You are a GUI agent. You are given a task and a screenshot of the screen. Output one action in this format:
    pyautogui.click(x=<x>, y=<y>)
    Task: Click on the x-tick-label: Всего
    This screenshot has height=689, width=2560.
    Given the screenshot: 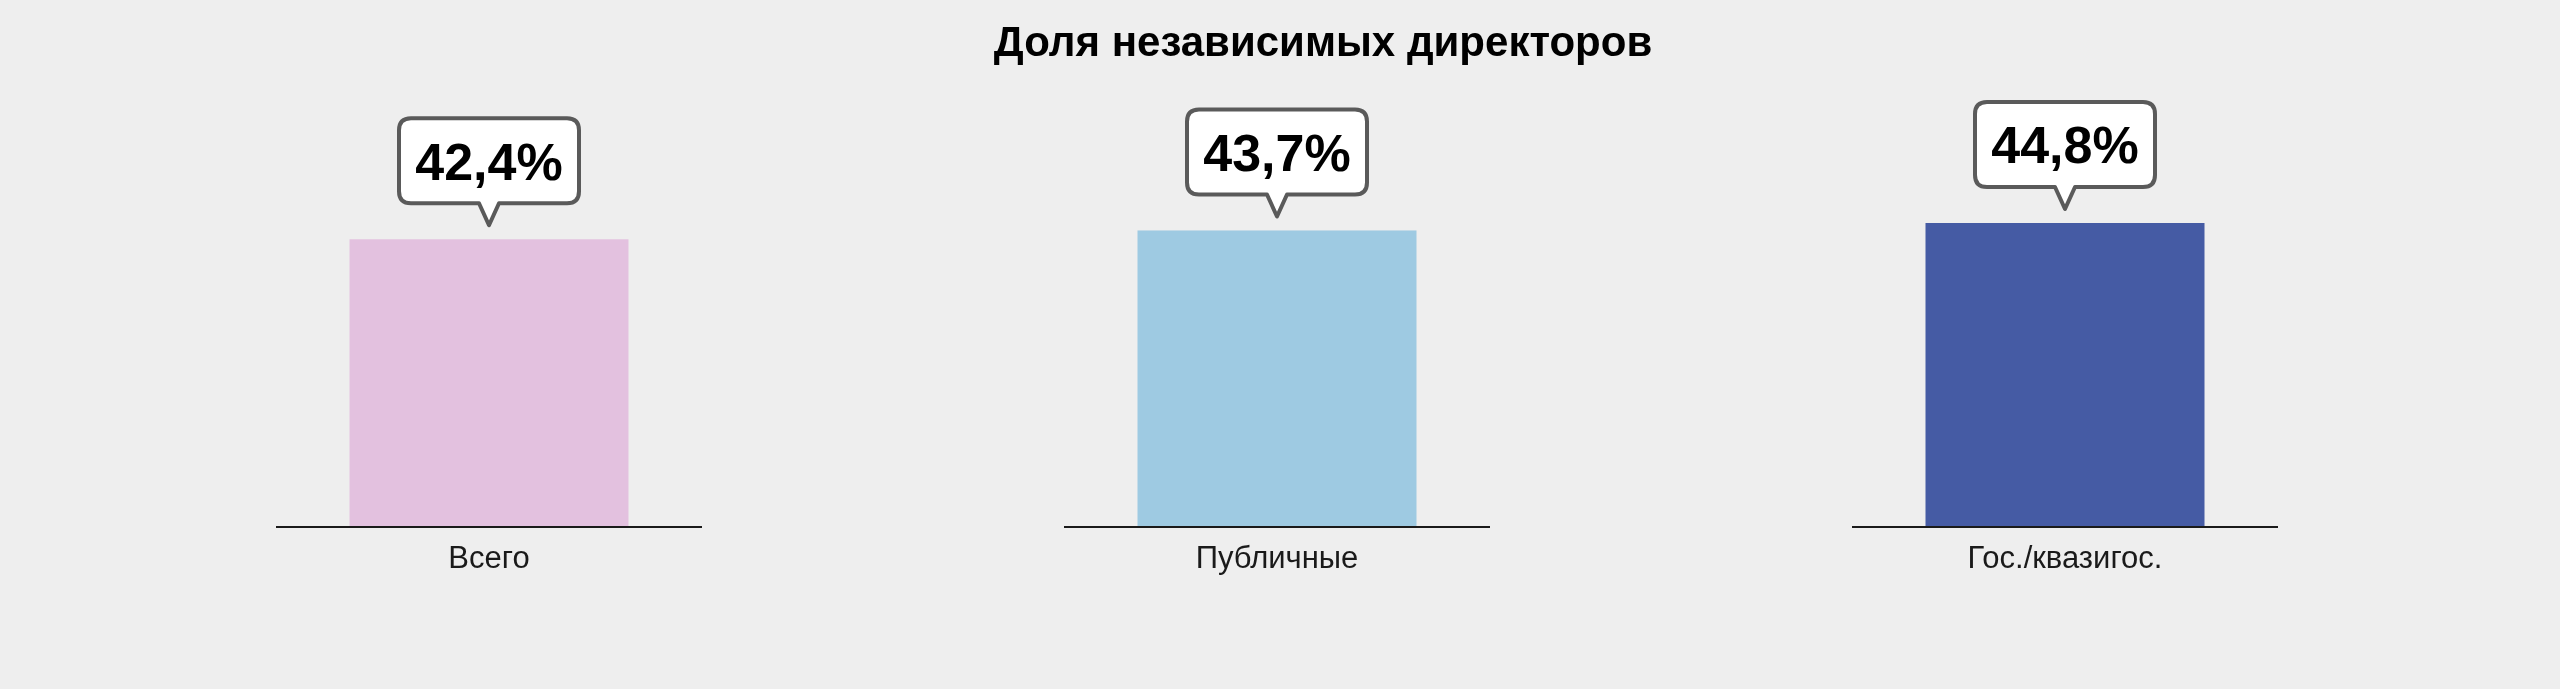 What is the action you would take?
    pyautogui.click(x=489, y=557)
    